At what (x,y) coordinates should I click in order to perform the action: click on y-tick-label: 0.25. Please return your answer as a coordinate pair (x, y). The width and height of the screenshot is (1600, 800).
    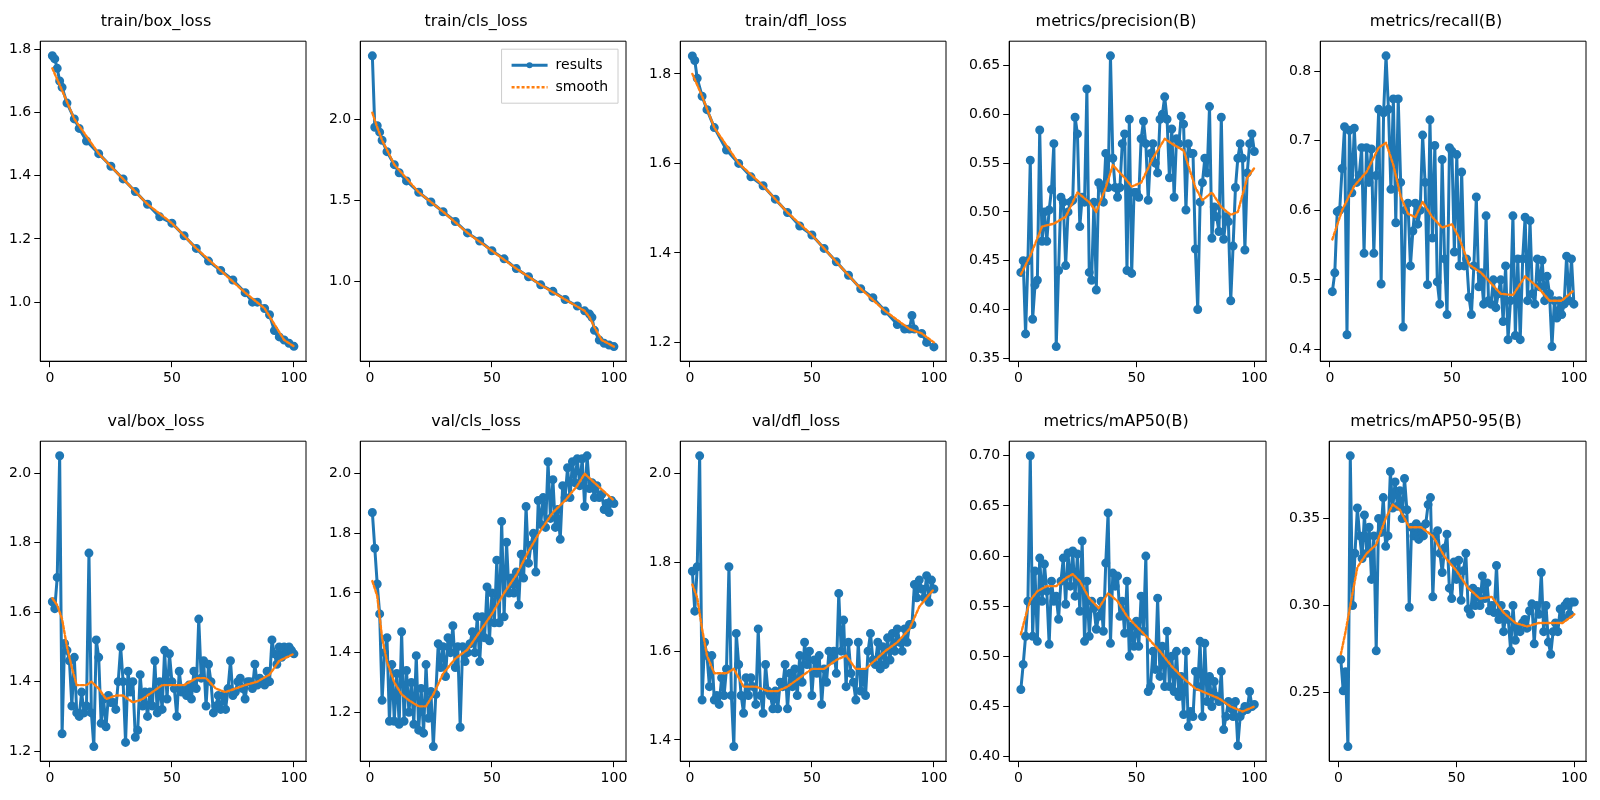
    Looking at the image, I should click on (1305, 691).